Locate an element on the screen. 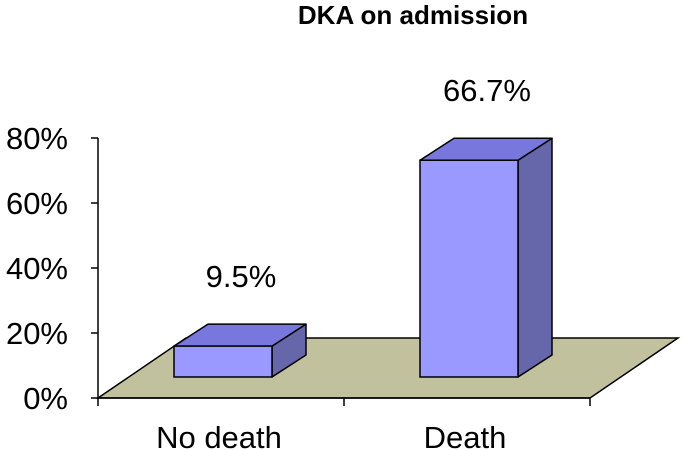 The height and width of the screenshot is (450, 685). y-axis-ticks: 0% 20% 40% 60% 80% is located at coordinates (52, 268).